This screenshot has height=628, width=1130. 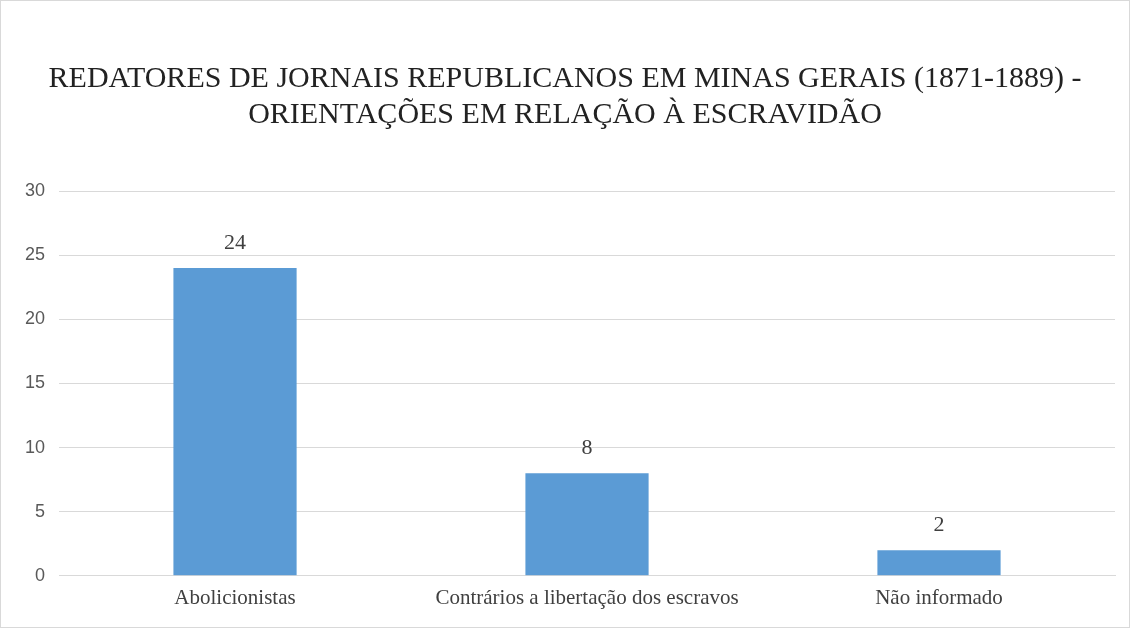 What do you see at coordinates (587, 446) in the screenshot?
I see `data-label: 8` at bounding box center [587, 446].